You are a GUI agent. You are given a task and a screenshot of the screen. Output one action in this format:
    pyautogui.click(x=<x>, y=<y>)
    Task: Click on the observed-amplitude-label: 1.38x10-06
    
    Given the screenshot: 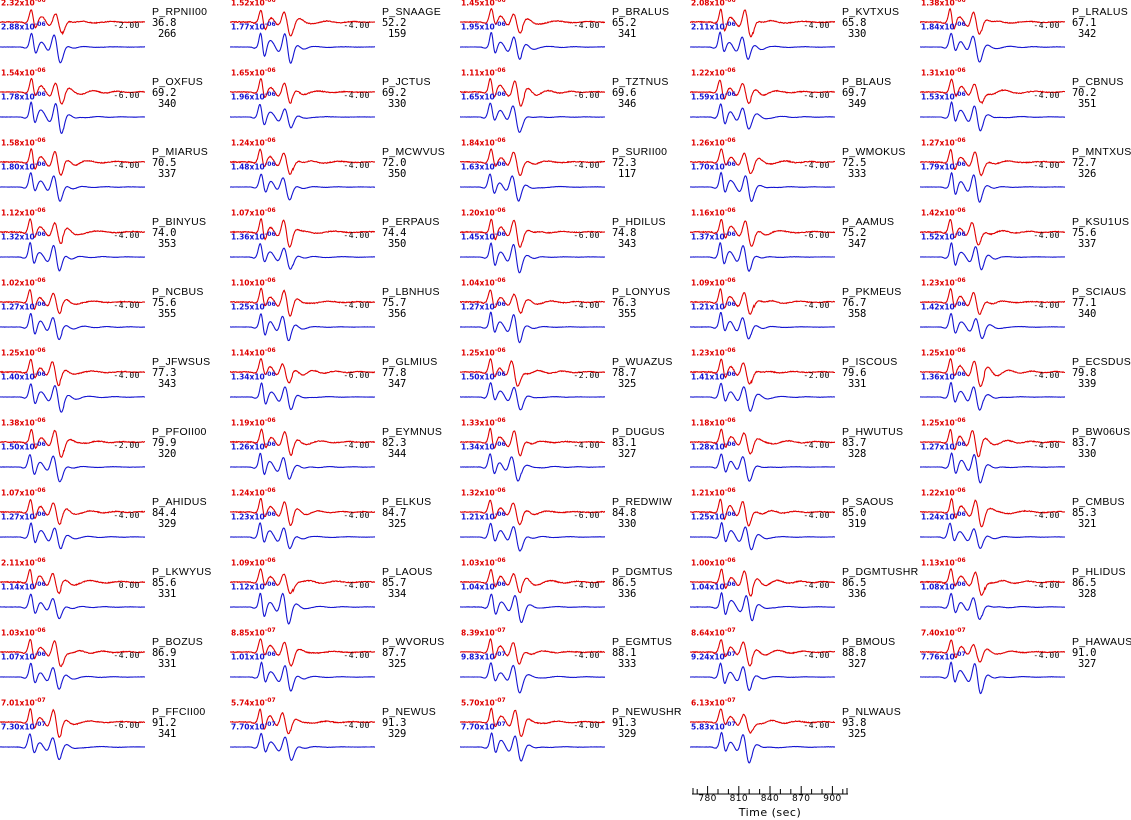 What is the action you would take?
    pyautogui.click(x=943, y=4)
    